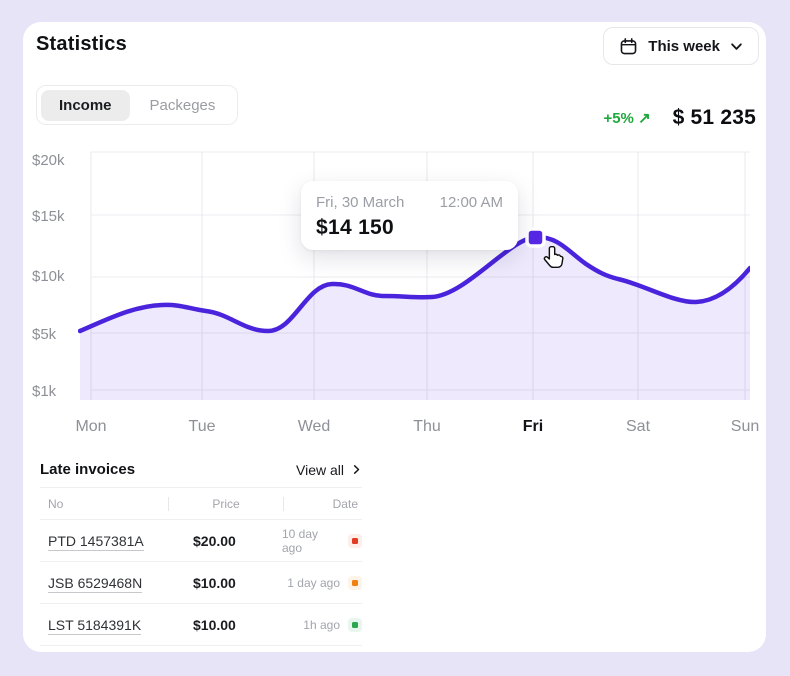 This screenshot has width=790, height=676. Describe the element at coordinates (471, 202) in the screenshot. I see `tooltip-time: 12:00 AM` at that location.